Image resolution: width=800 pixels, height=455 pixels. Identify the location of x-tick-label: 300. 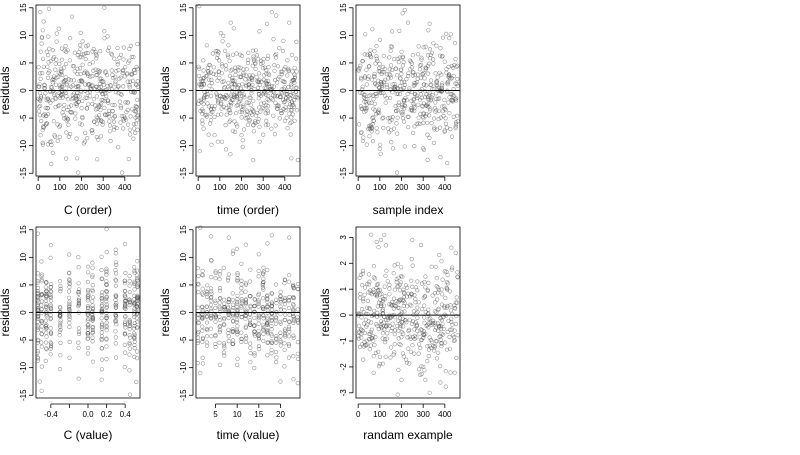
(423, 187).